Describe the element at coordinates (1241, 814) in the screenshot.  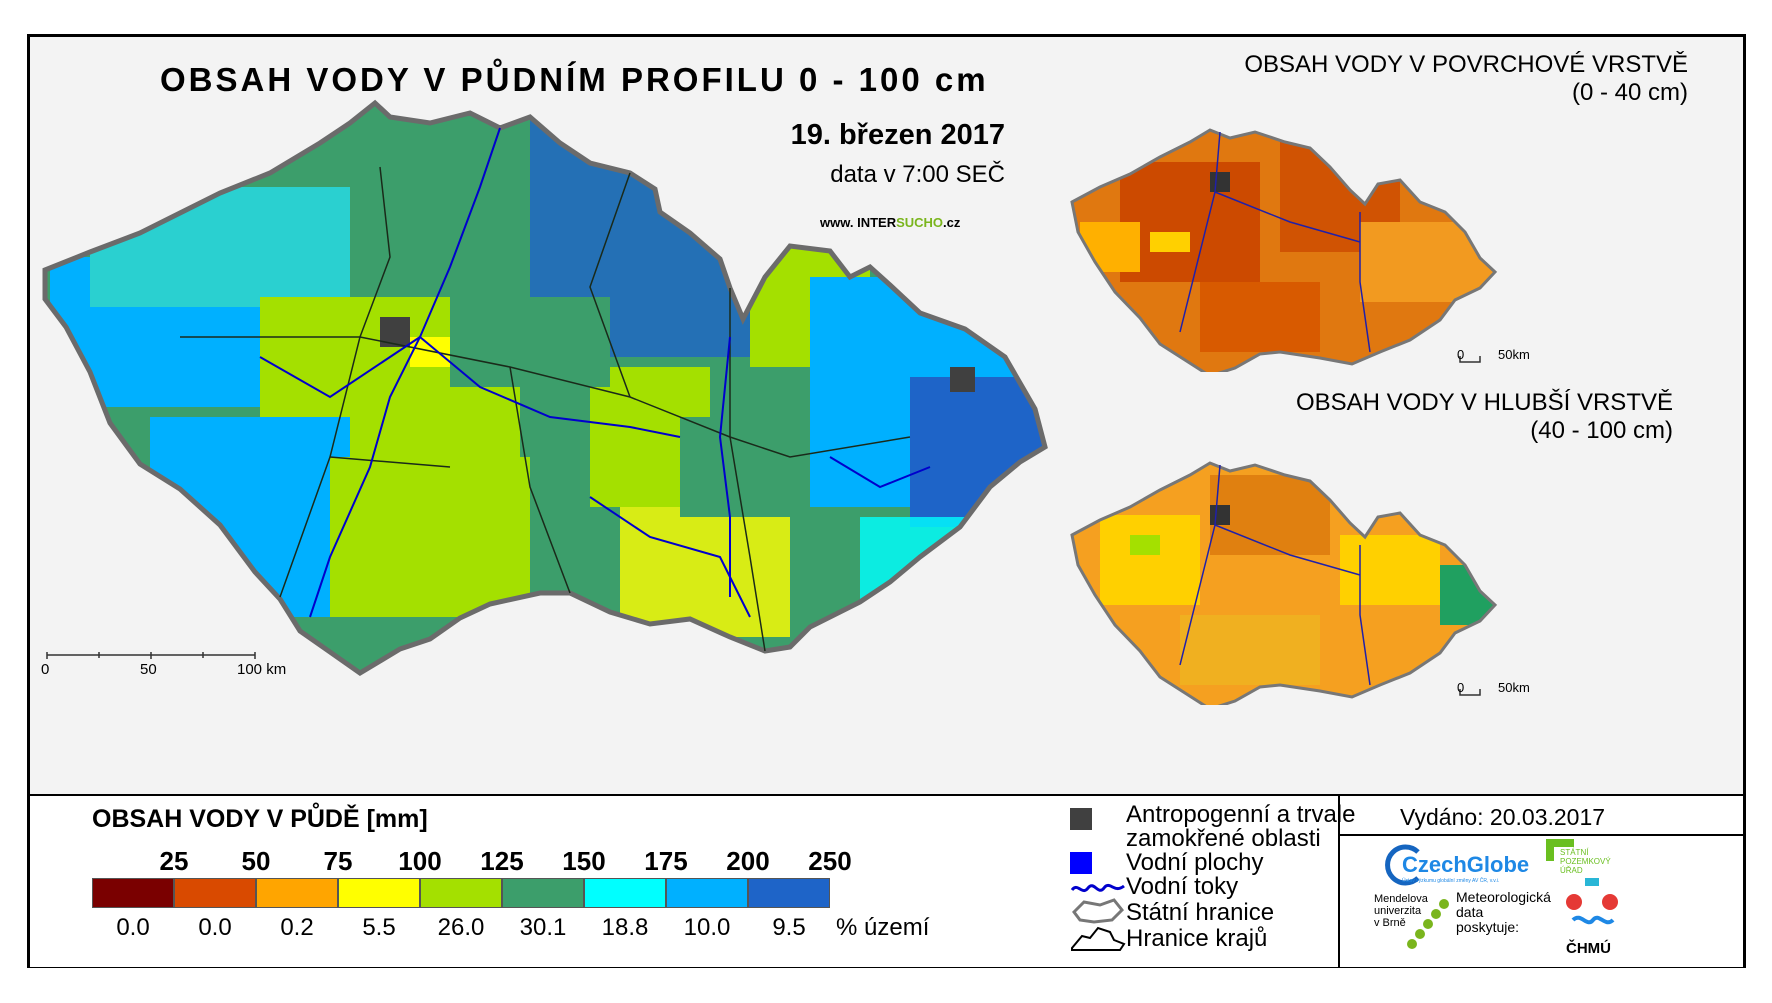
I see `anthropogenic-label-1: Antropogenní a trvale` at that location.